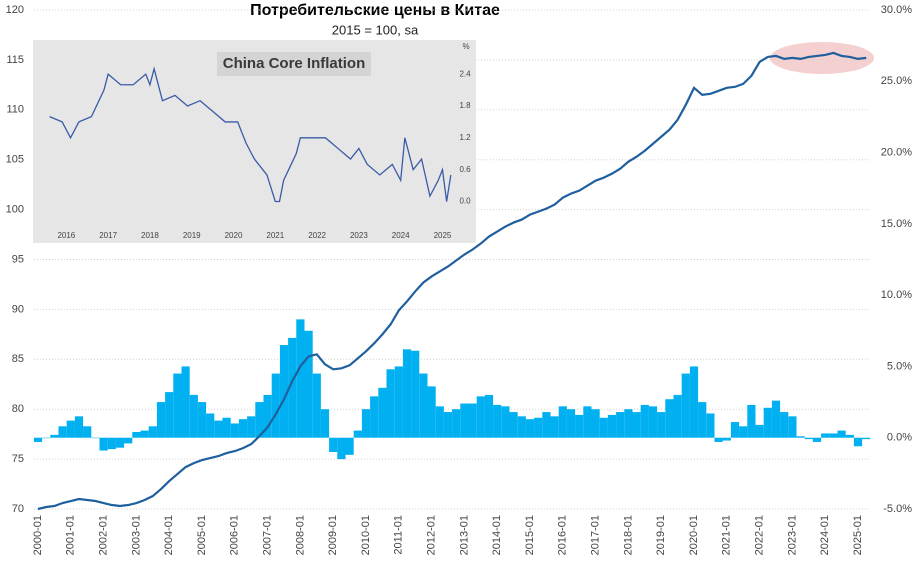 This screenshot has height=579, width=917. What do you see at coordinates (15, 110) in the screenshot?
I see `y-tick-label: 110` at bounding box center [15, 110].